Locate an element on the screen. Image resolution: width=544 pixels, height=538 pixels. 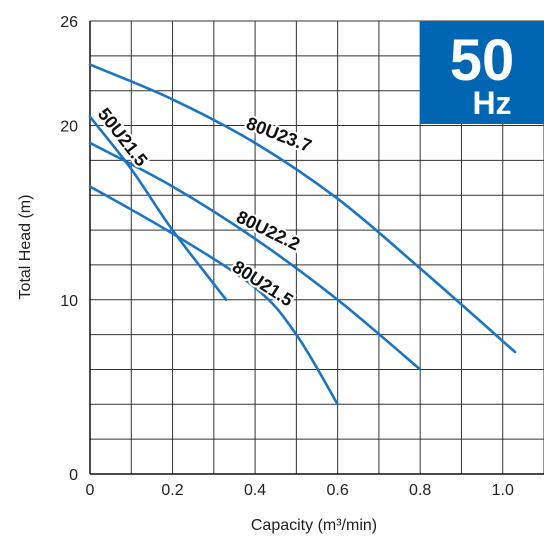
x-tick-label: 0.4 is located at coordinates (255, 490).